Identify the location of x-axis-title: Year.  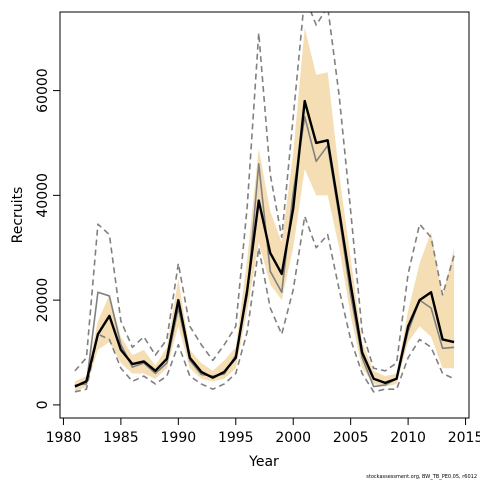
(263, 462).